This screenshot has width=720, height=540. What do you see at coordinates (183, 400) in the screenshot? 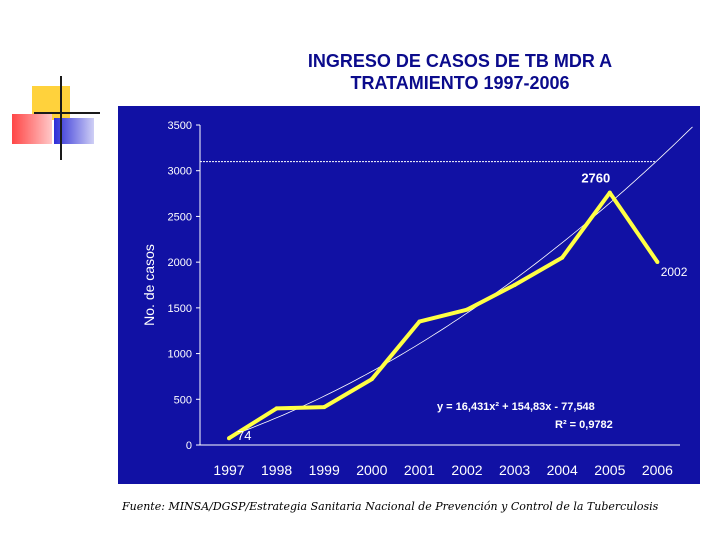
I see `y-tick-label: 500` at bounding box center [183, 400].